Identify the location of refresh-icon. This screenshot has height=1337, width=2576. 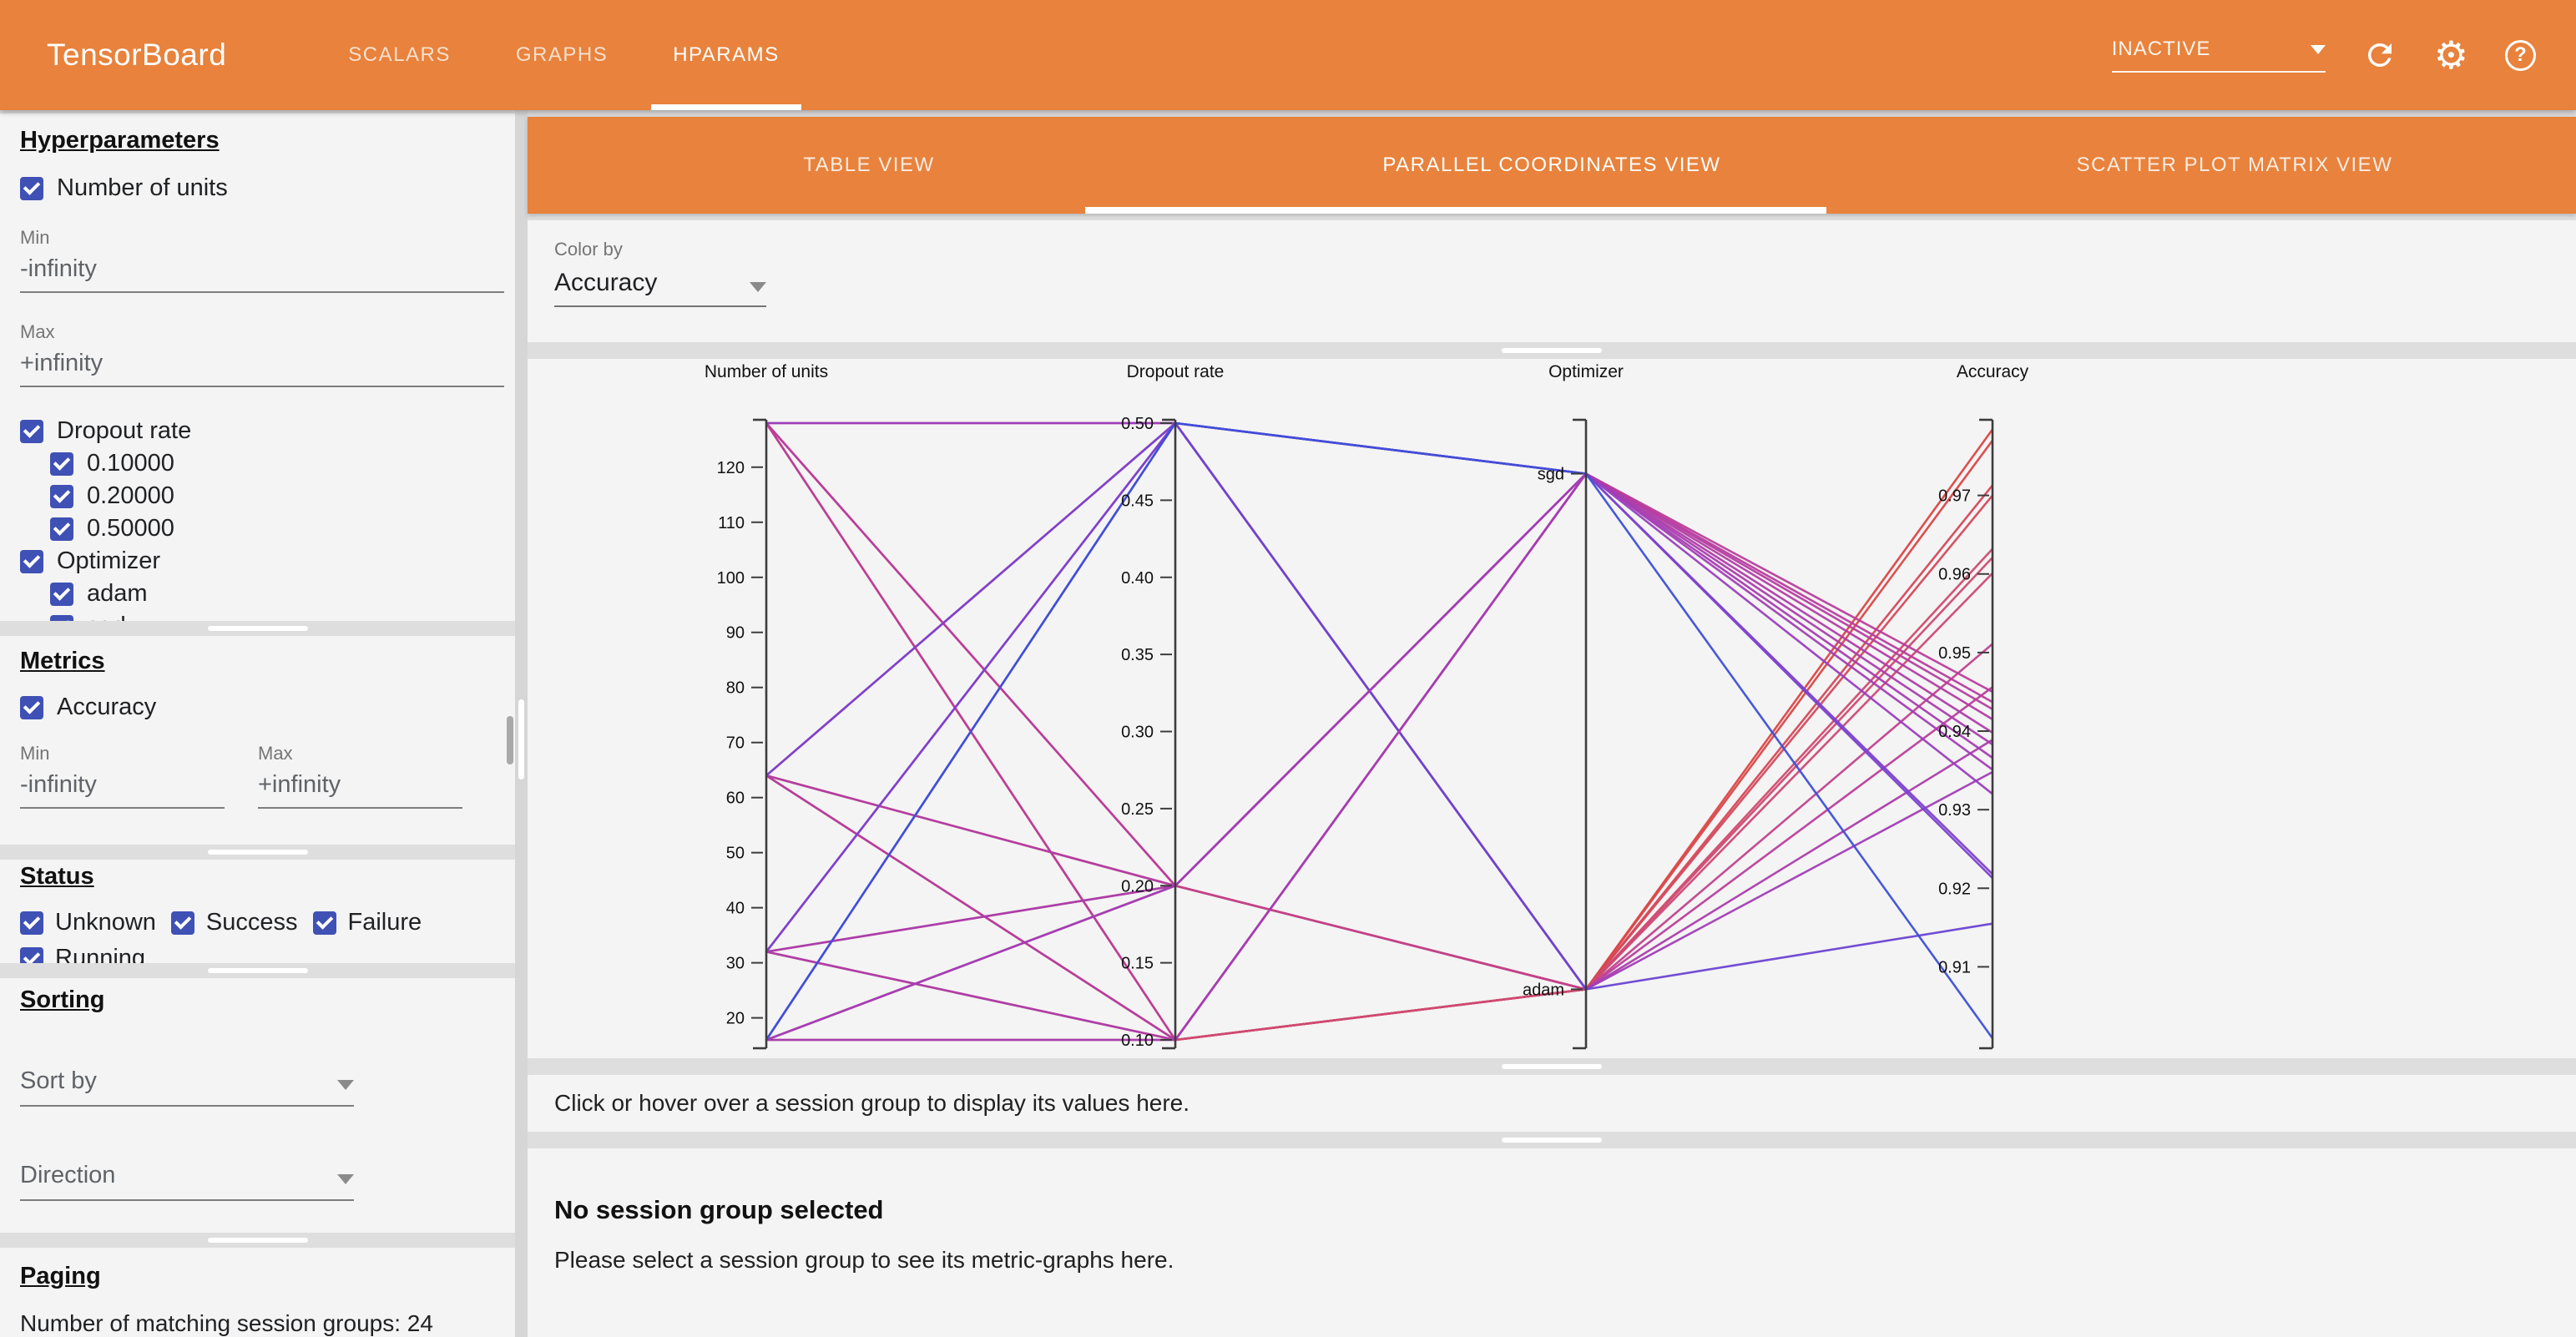
(2379, 55).